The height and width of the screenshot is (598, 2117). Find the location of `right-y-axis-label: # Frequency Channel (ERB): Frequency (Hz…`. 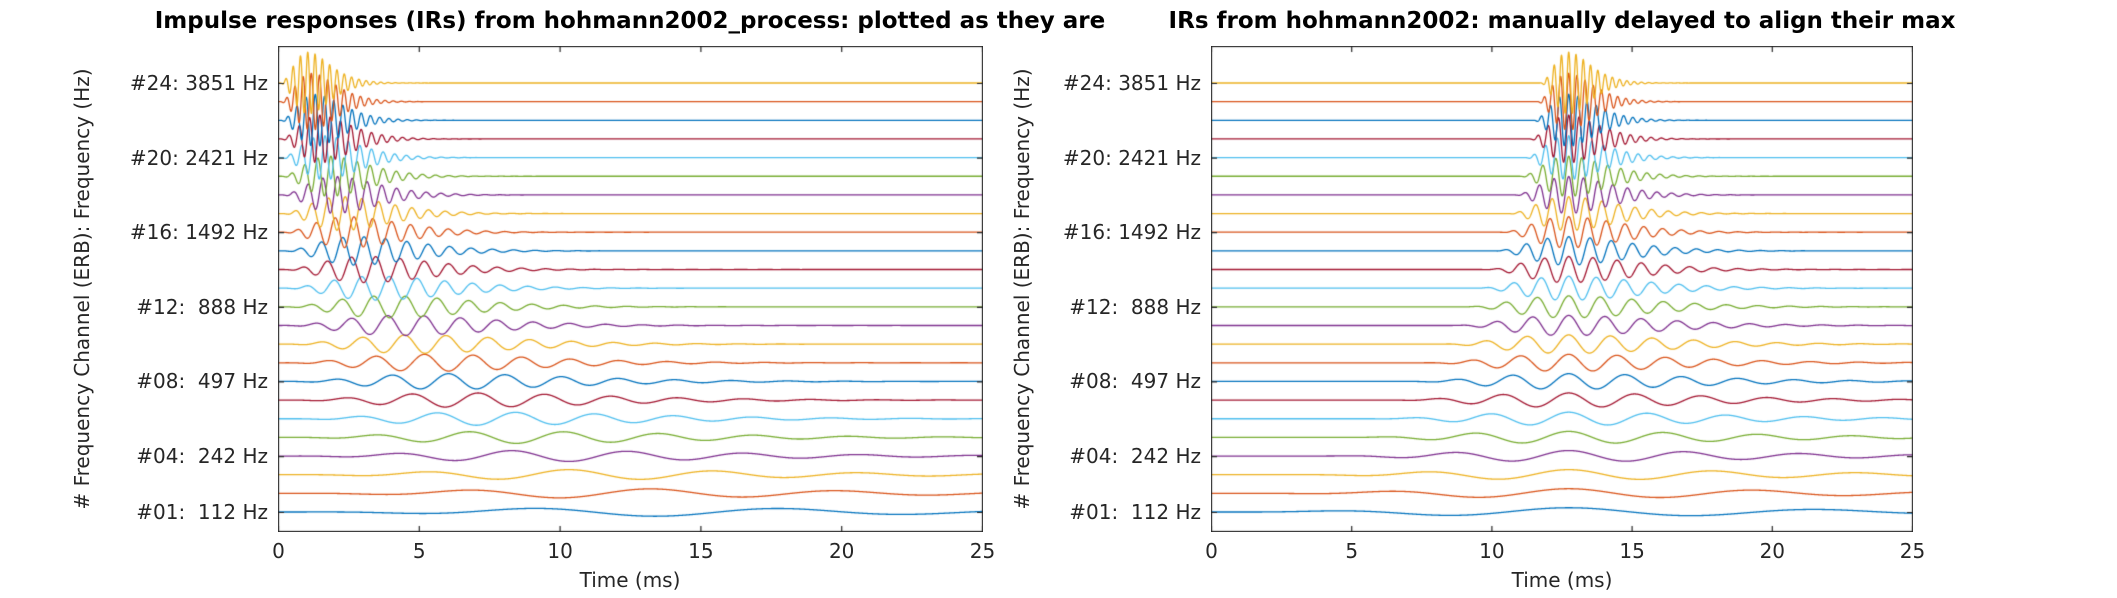

right-y-axis-label: # Frequency Channel (ERB): Frequency (Hz… is located at coordinates (1022, 289).